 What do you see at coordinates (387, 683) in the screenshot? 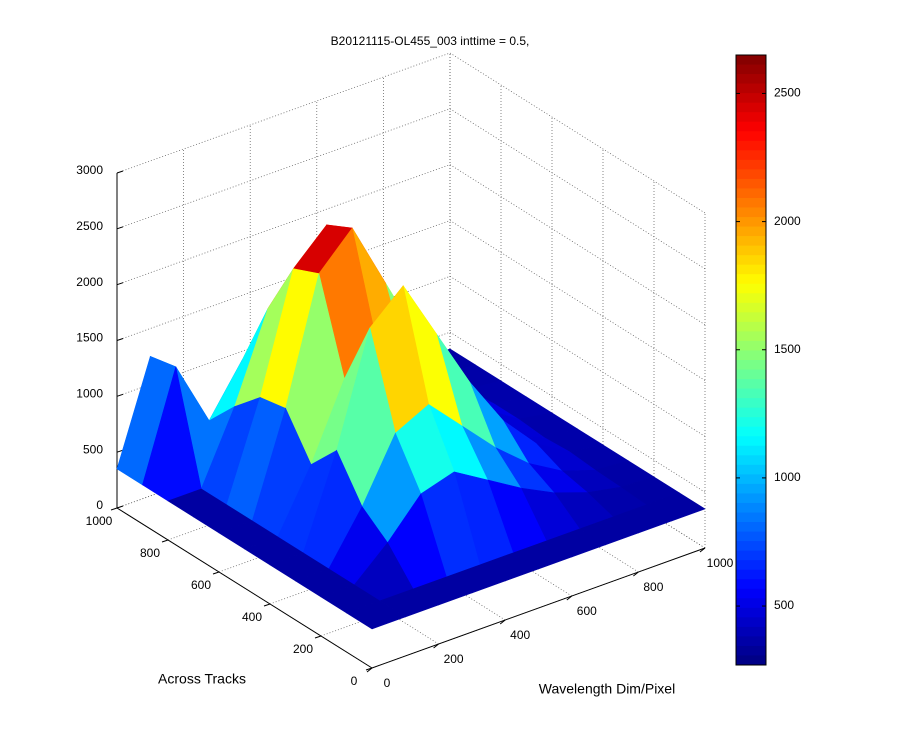
I see `x-tick-label: 0` at bounding box center [387, 683].